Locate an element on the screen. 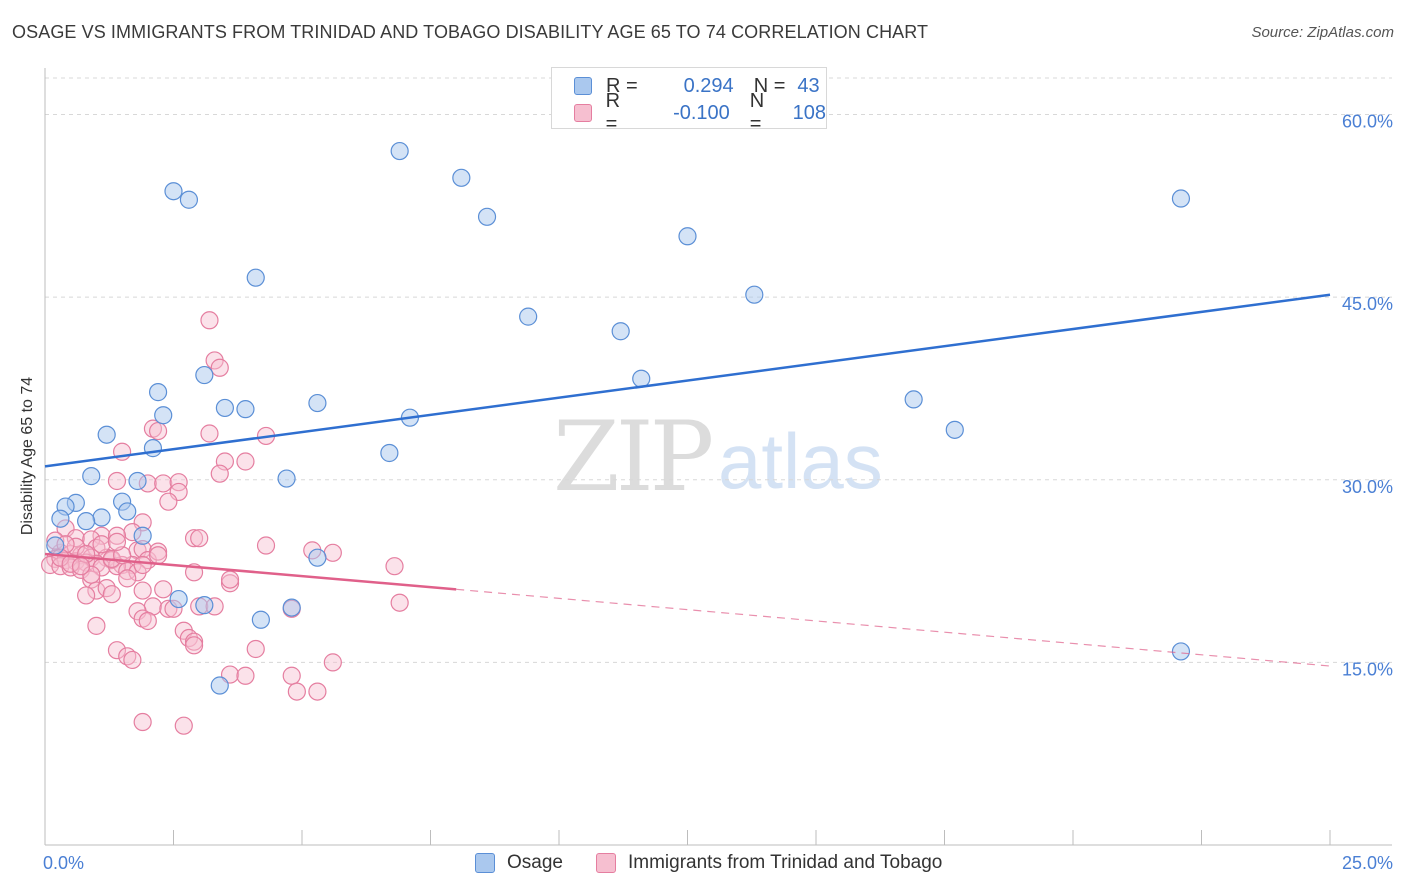 Image resolution: width=1406 pixels, height=892 pixels. correlation-legend: R = 0.294 N = 43 R = -0.100 N = 108 is located at coordinates (689, 101).